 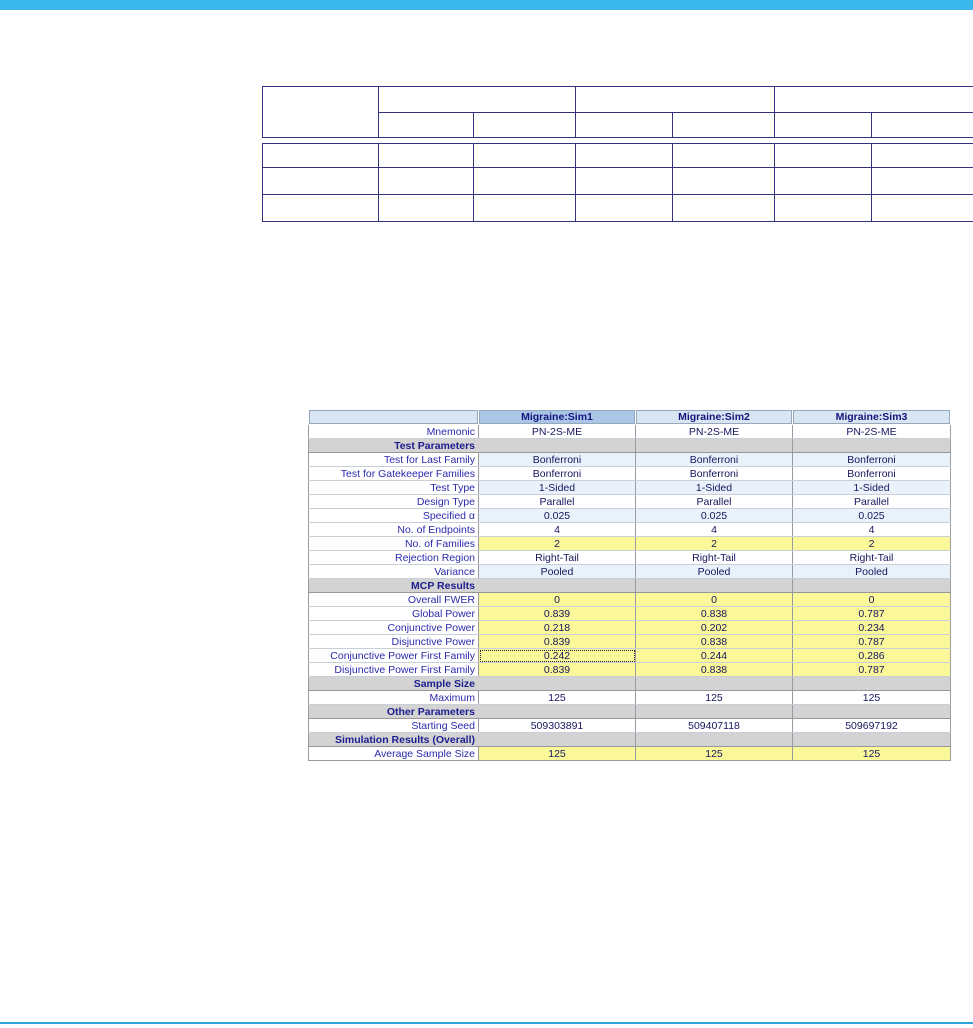 I want to click on value-cell: 509697192, so click(x=871, y=725).